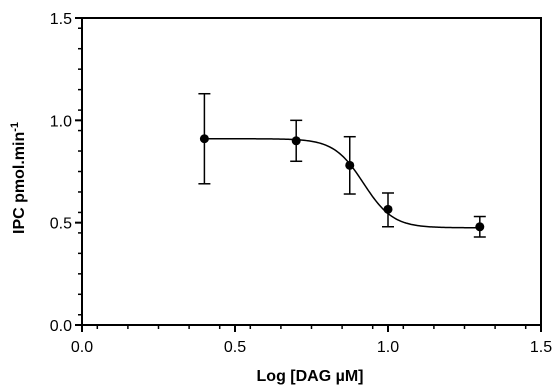 The height and width of the screenshot is (389, 560). I want to click on x-tick-label: 1.0, so click(388, 347).